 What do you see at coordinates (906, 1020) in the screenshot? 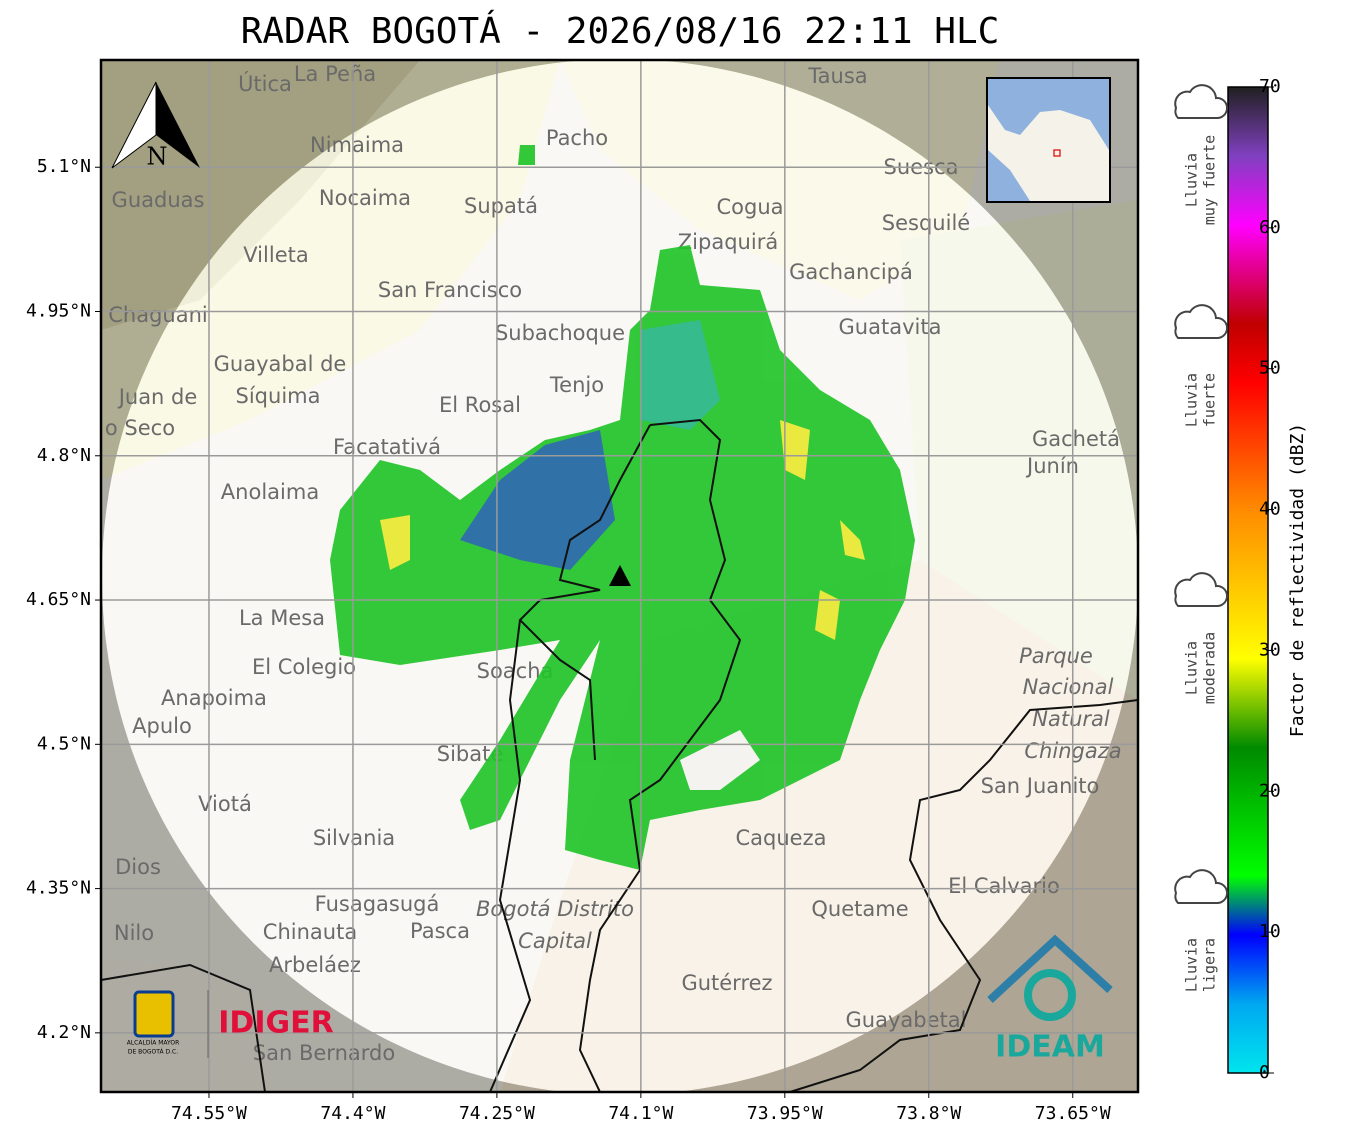
I see `place-label: Guayabetal` at bounding box center [906, 1020].